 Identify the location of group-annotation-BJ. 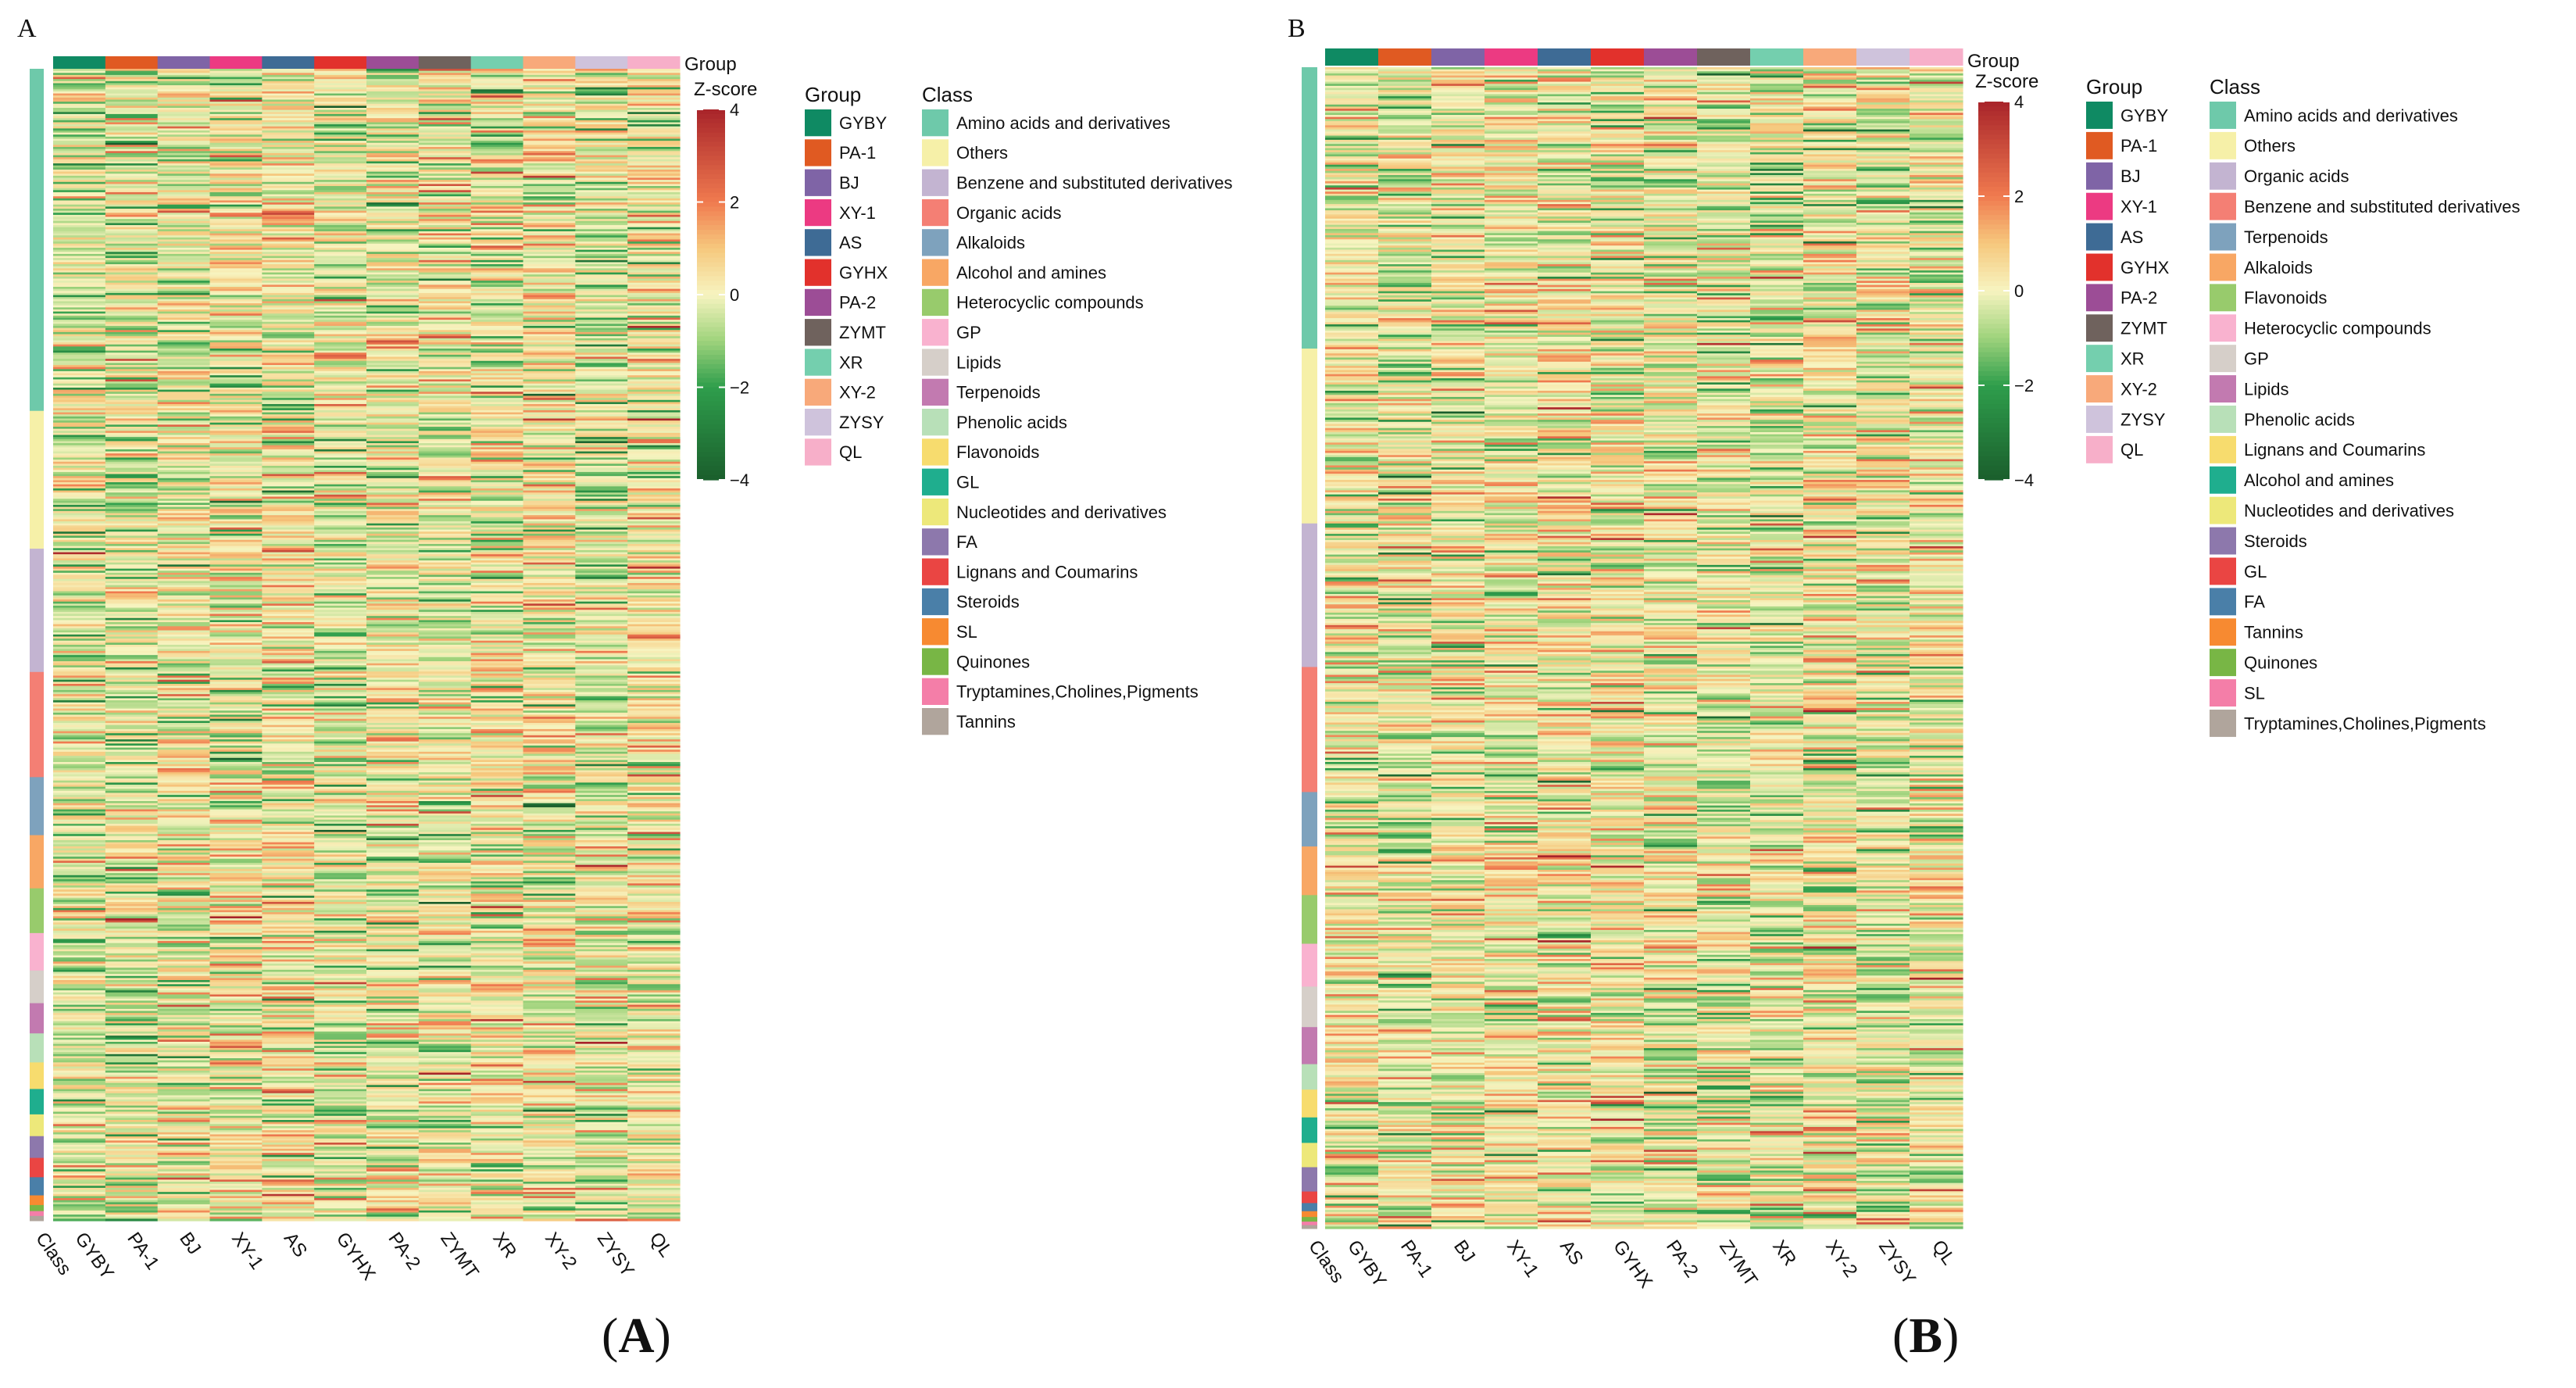
(184, 63).